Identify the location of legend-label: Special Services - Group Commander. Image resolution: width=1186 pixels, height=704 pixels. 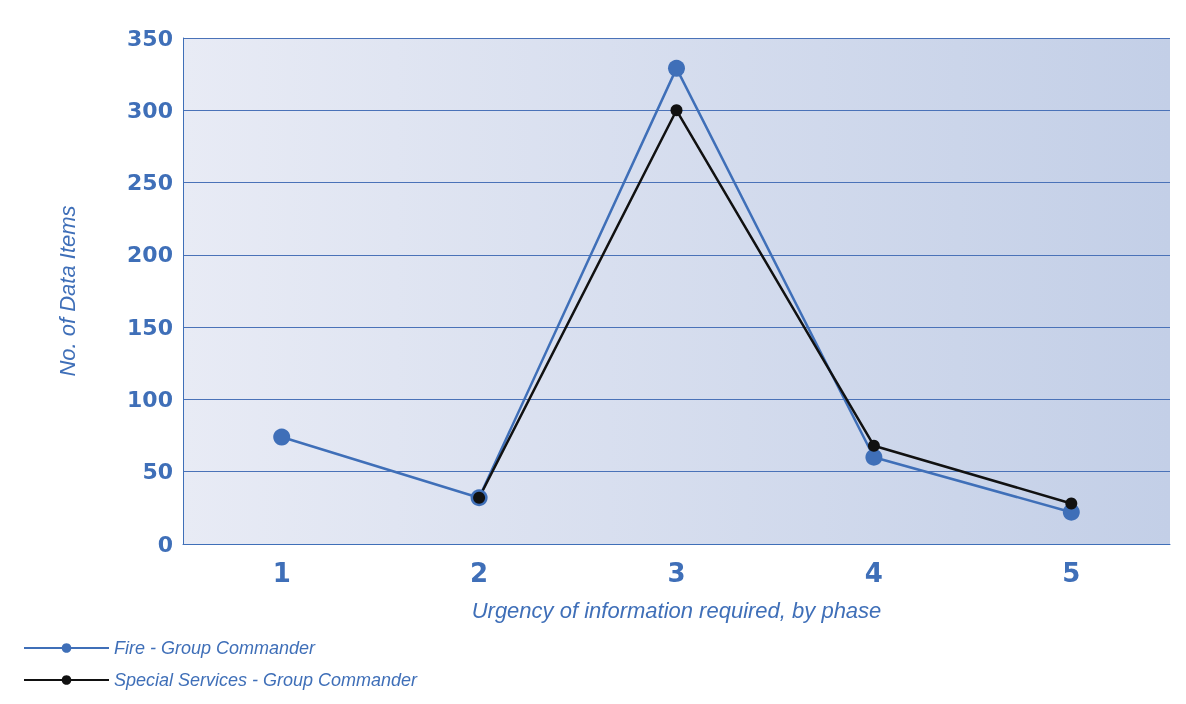
(266, 680).